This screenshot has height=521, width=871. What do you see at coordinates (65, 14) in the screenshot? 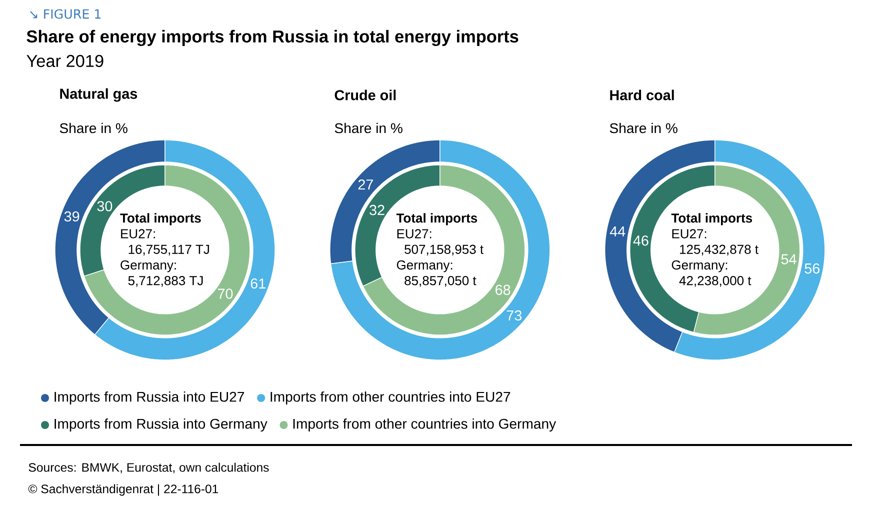
I see `text: ↘ FIGURE 1` at bounding box center [65, 14].